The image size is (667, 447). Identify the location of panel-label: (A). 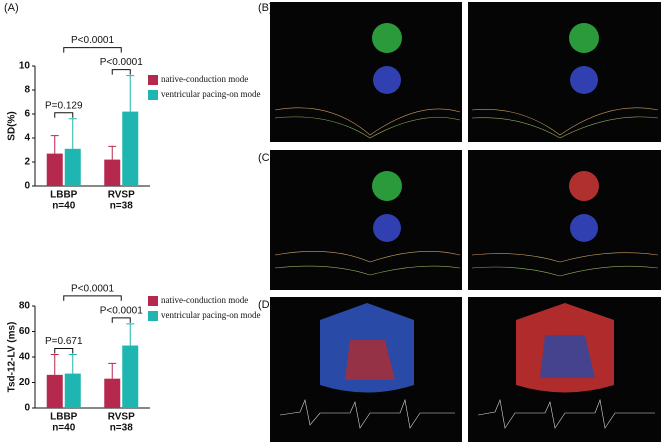
(11, 8).